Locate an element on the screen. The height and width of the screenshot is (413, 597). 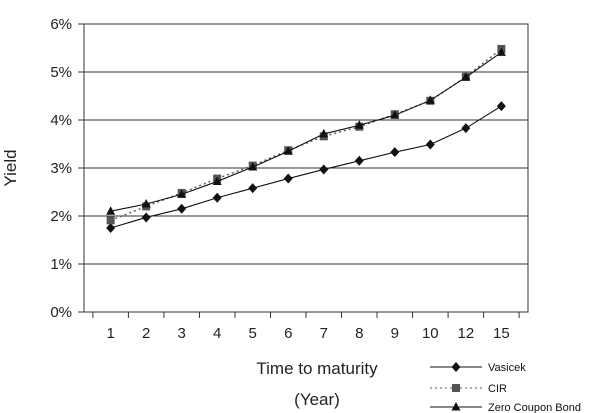
point-cir is located at coordinates (110, 220).